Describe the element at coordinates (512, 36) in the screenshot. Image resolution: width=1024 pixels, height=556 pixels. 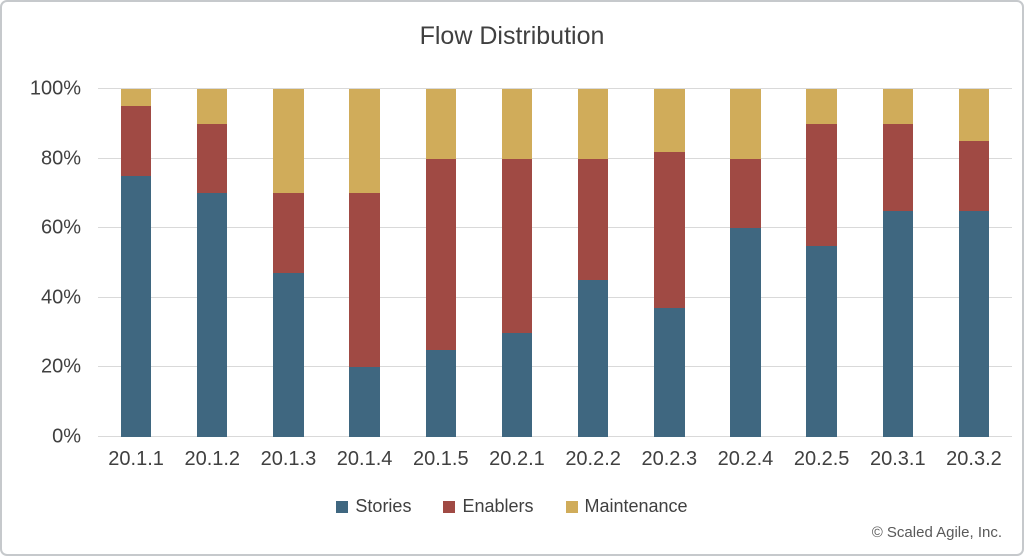
I see `chart-title: Flow Distribution` at that location.